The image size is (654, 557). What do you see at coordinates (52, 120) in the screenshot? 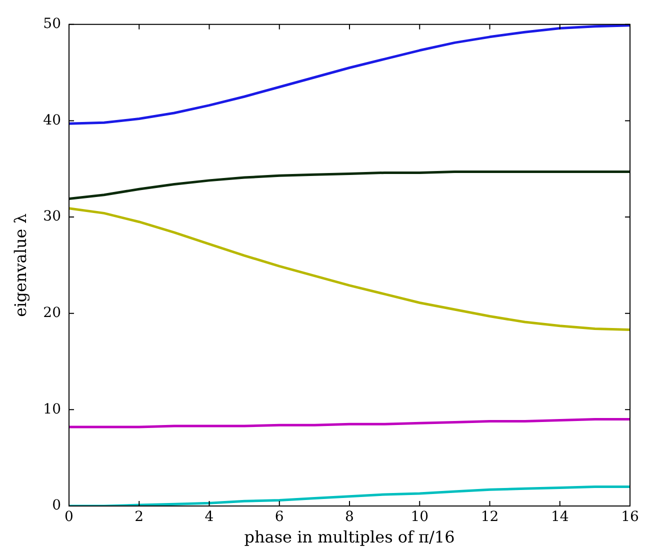
I see `y-tick-label: 40` at bounding box center [52, 120].